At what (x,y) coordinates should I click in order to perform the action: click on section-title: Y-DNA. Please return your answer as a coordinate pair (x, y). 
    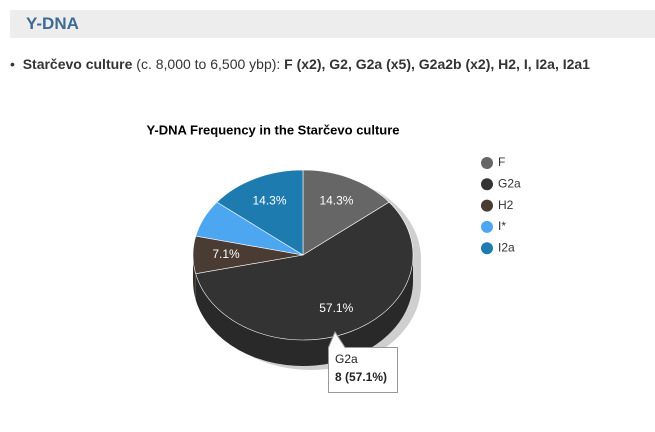
    Looking at the image, I should click on (52, 23).